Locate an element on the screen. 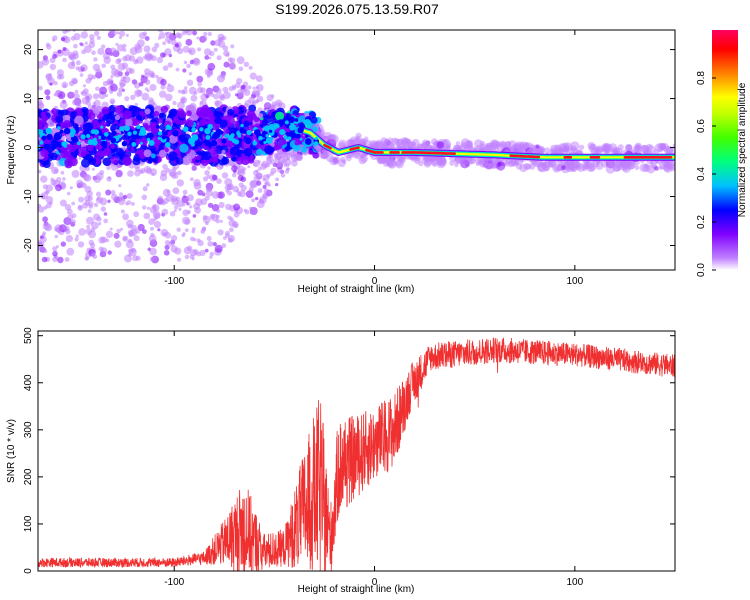 This screenshot has width=750, height=600. snr-x-tick-label: -100 is located at coordinates (174, 582).